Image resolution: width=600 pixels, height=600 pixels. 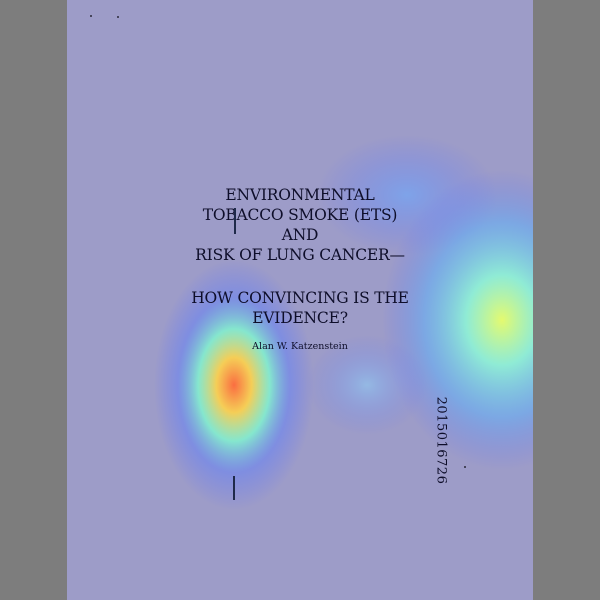 I want to click on title-line: RISK OF LUNG CANCER—, so click(x=300, y=255).